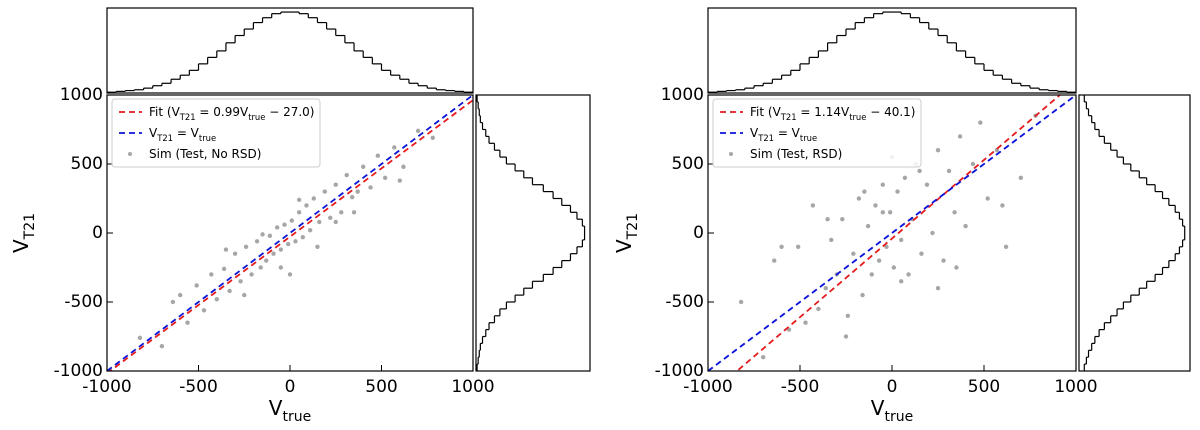 Image resolution: width=1200 pixels, height=430 pixels. I want to click on legend-label: Sim (Test, RSD), so click(796, 154).